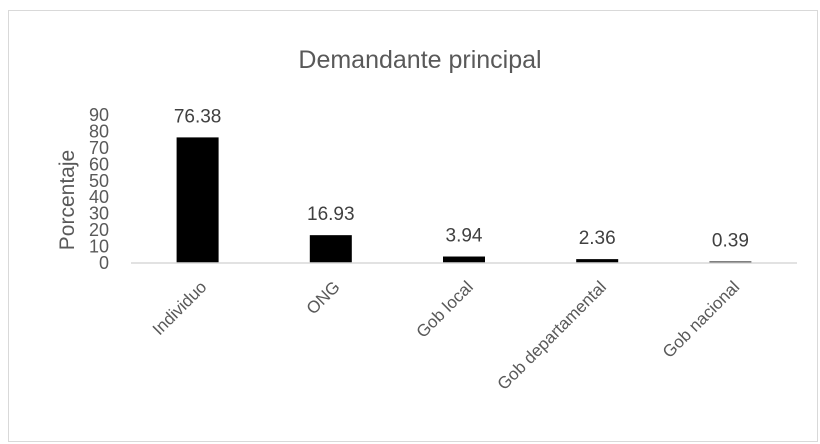 The image size is (820, 444). I want to click on x-category-label: Gob local, so click(445, 309).